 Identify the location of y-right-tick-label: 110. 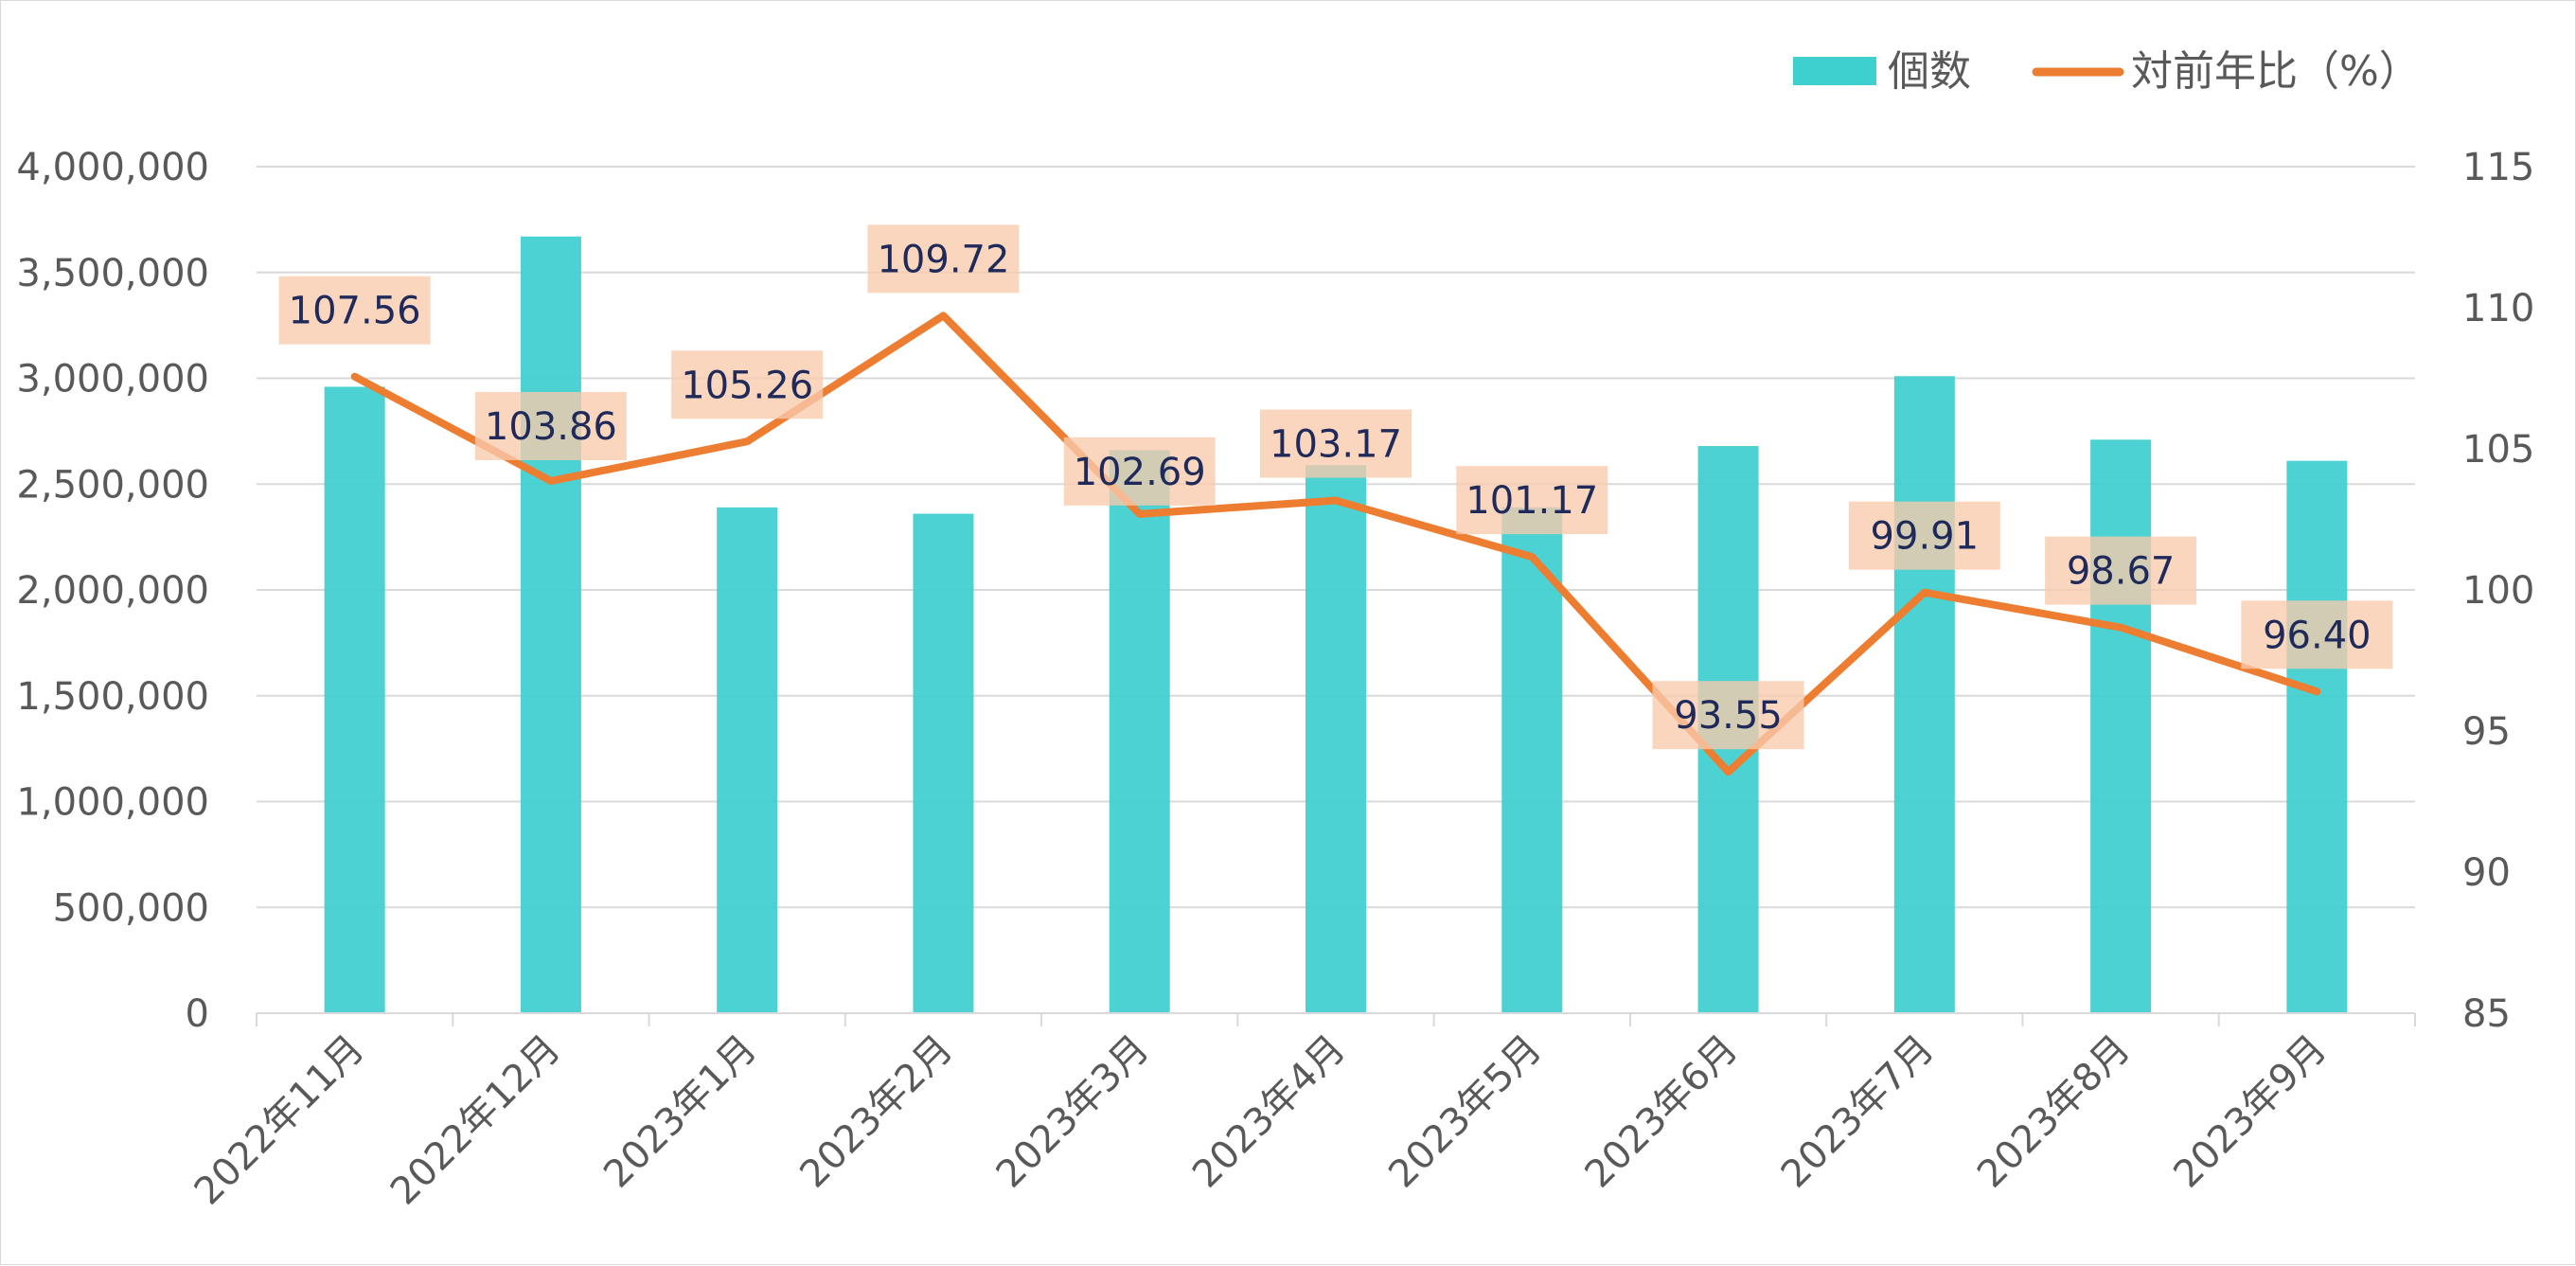
(2498, 308).